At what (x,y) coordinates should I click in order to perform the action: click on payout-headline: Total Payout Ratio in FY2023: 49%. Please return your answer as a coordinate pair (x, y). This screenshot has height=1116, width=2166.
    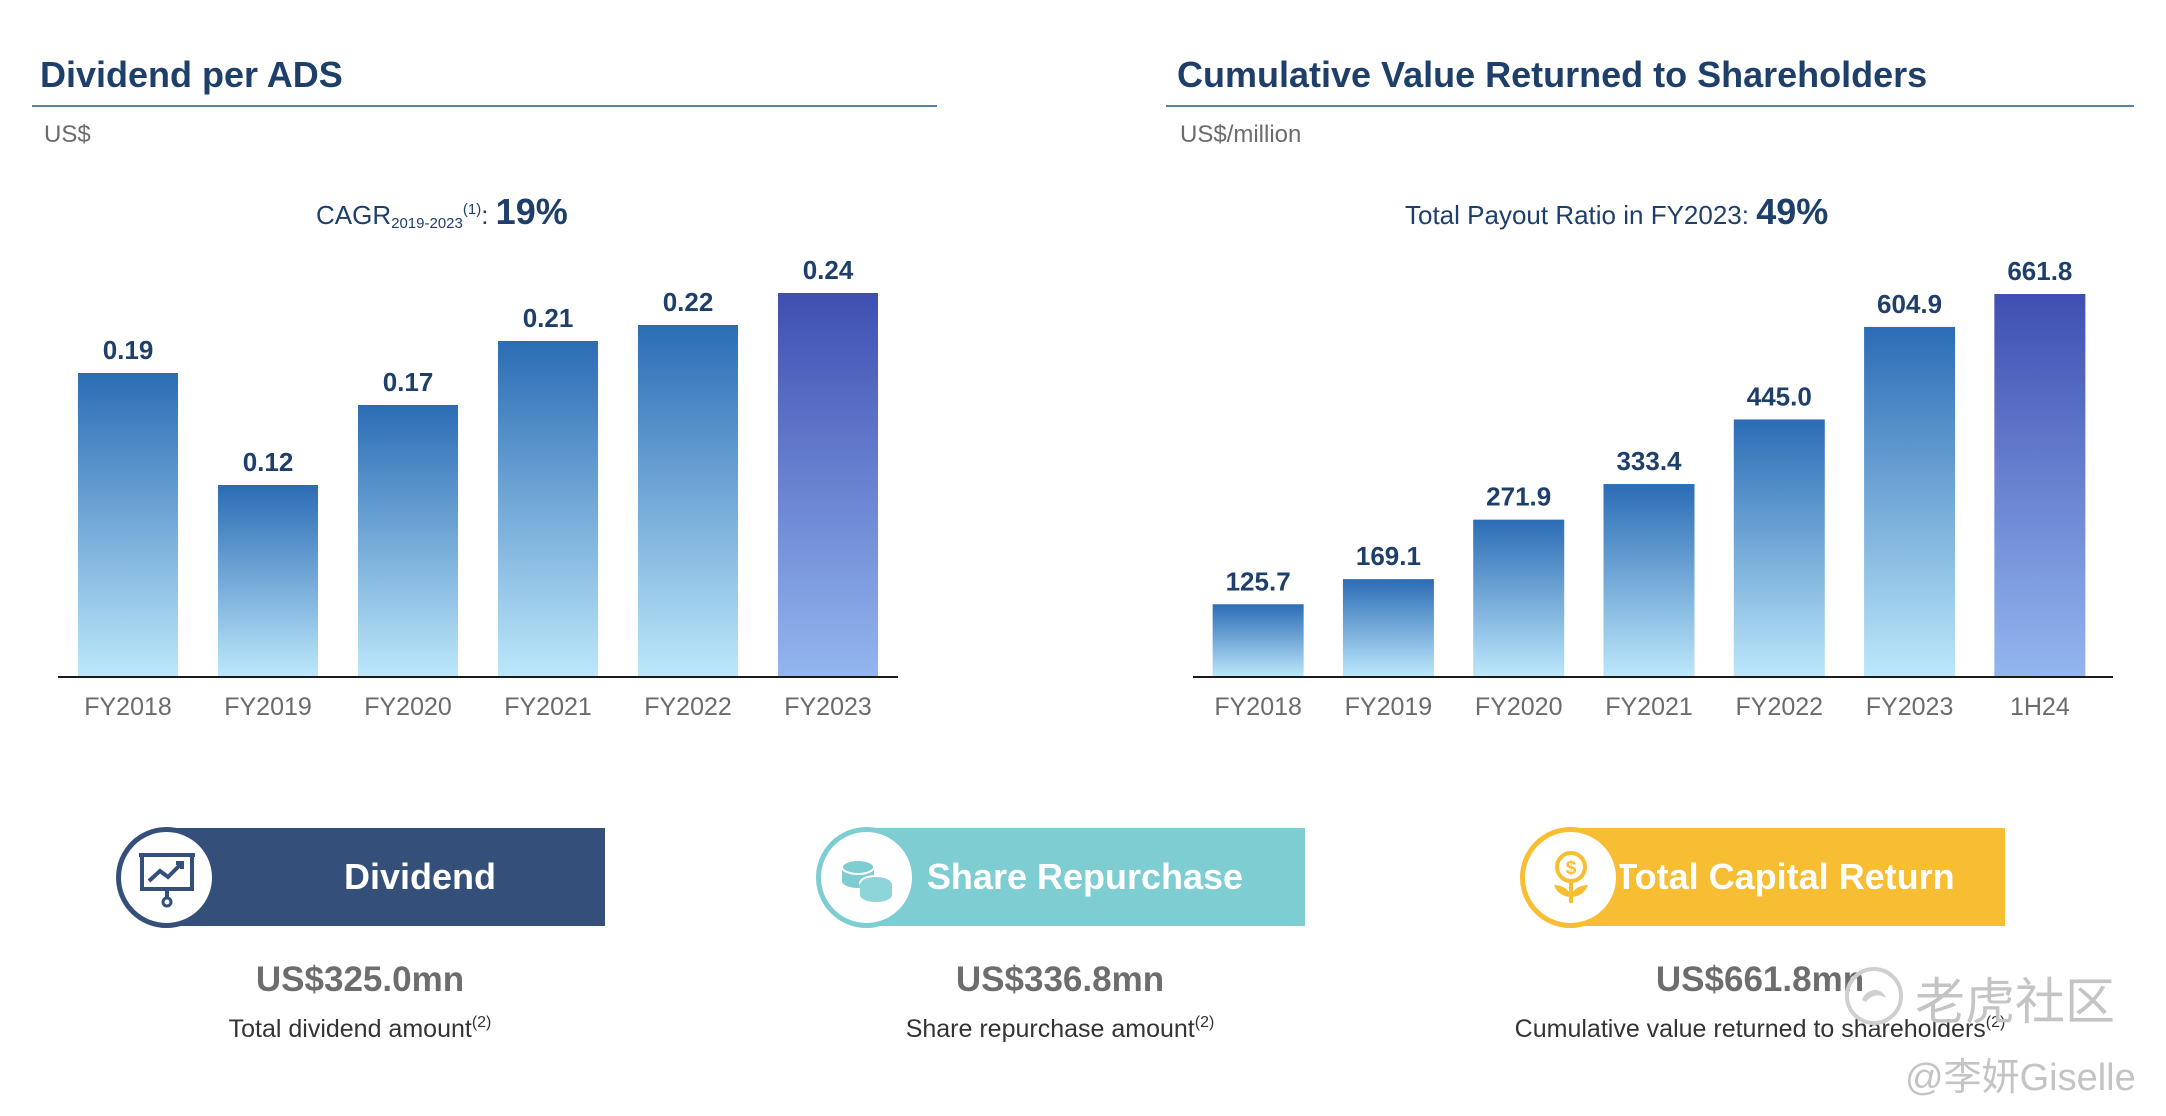
    Looking at the image, I should click on (1616, 212).